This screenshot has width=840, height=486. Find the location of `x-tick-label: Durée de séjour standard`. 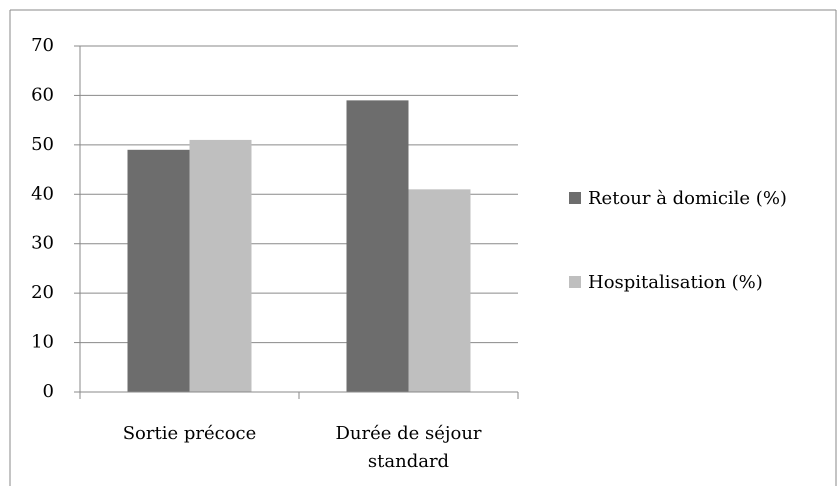

x-tick-label: Durée de séjour standard is located at coordinates (408, 447).